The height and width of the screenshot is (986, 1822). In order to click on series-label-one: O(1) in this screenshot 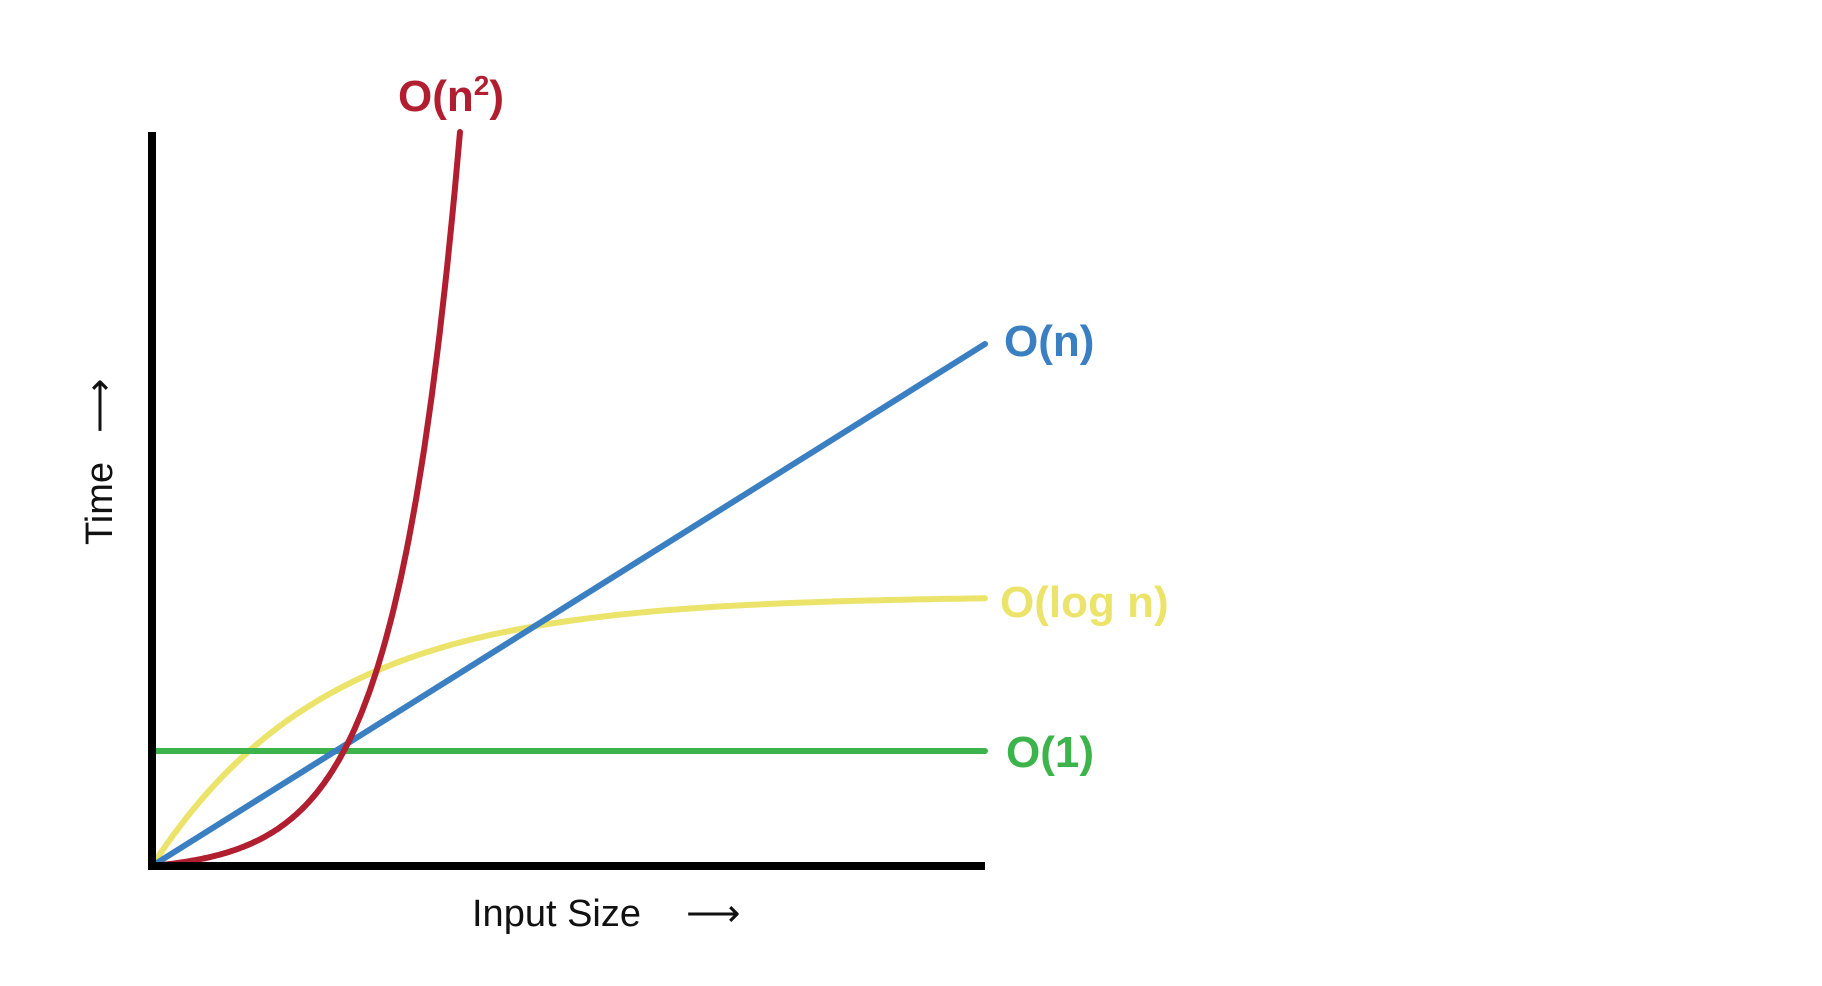, I will do `click(1050, 752)`.